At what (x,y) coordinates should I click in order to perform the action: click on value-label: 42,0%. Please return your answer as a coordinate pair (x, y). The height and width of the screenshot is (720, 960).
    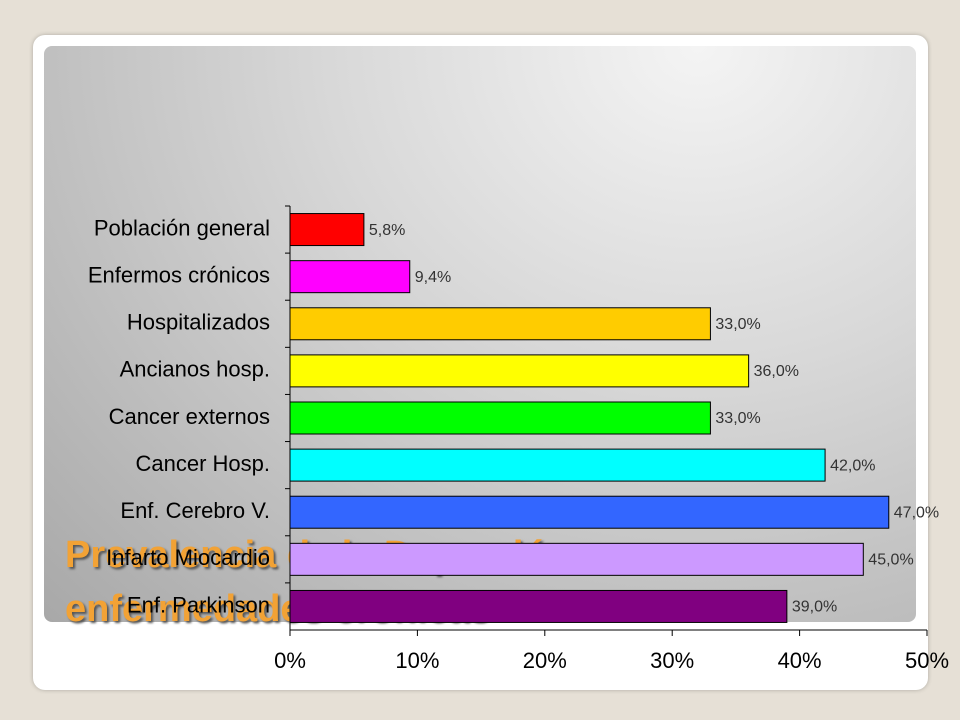
    Looking at the image, I should click on (852, 465).